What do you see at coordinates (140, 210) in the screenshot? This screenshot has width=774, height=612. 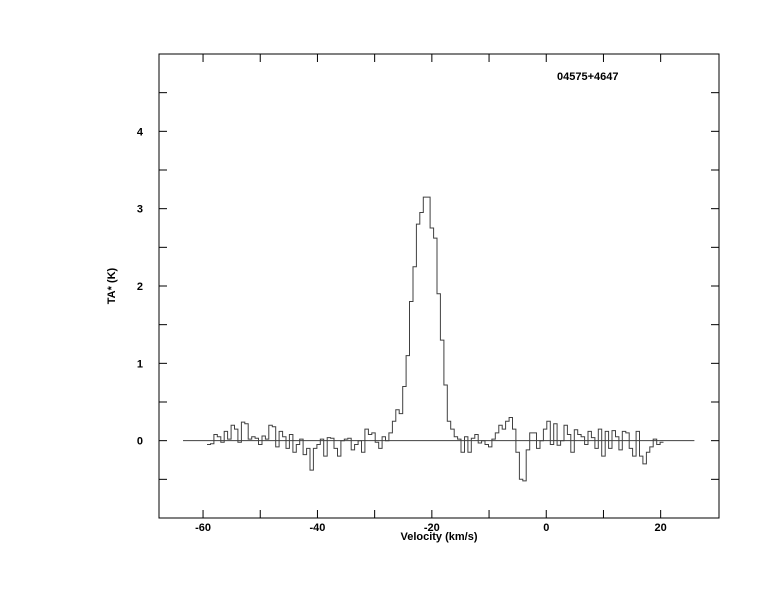 I see `y-tick-label: 3` at bounding box center [140, 210].